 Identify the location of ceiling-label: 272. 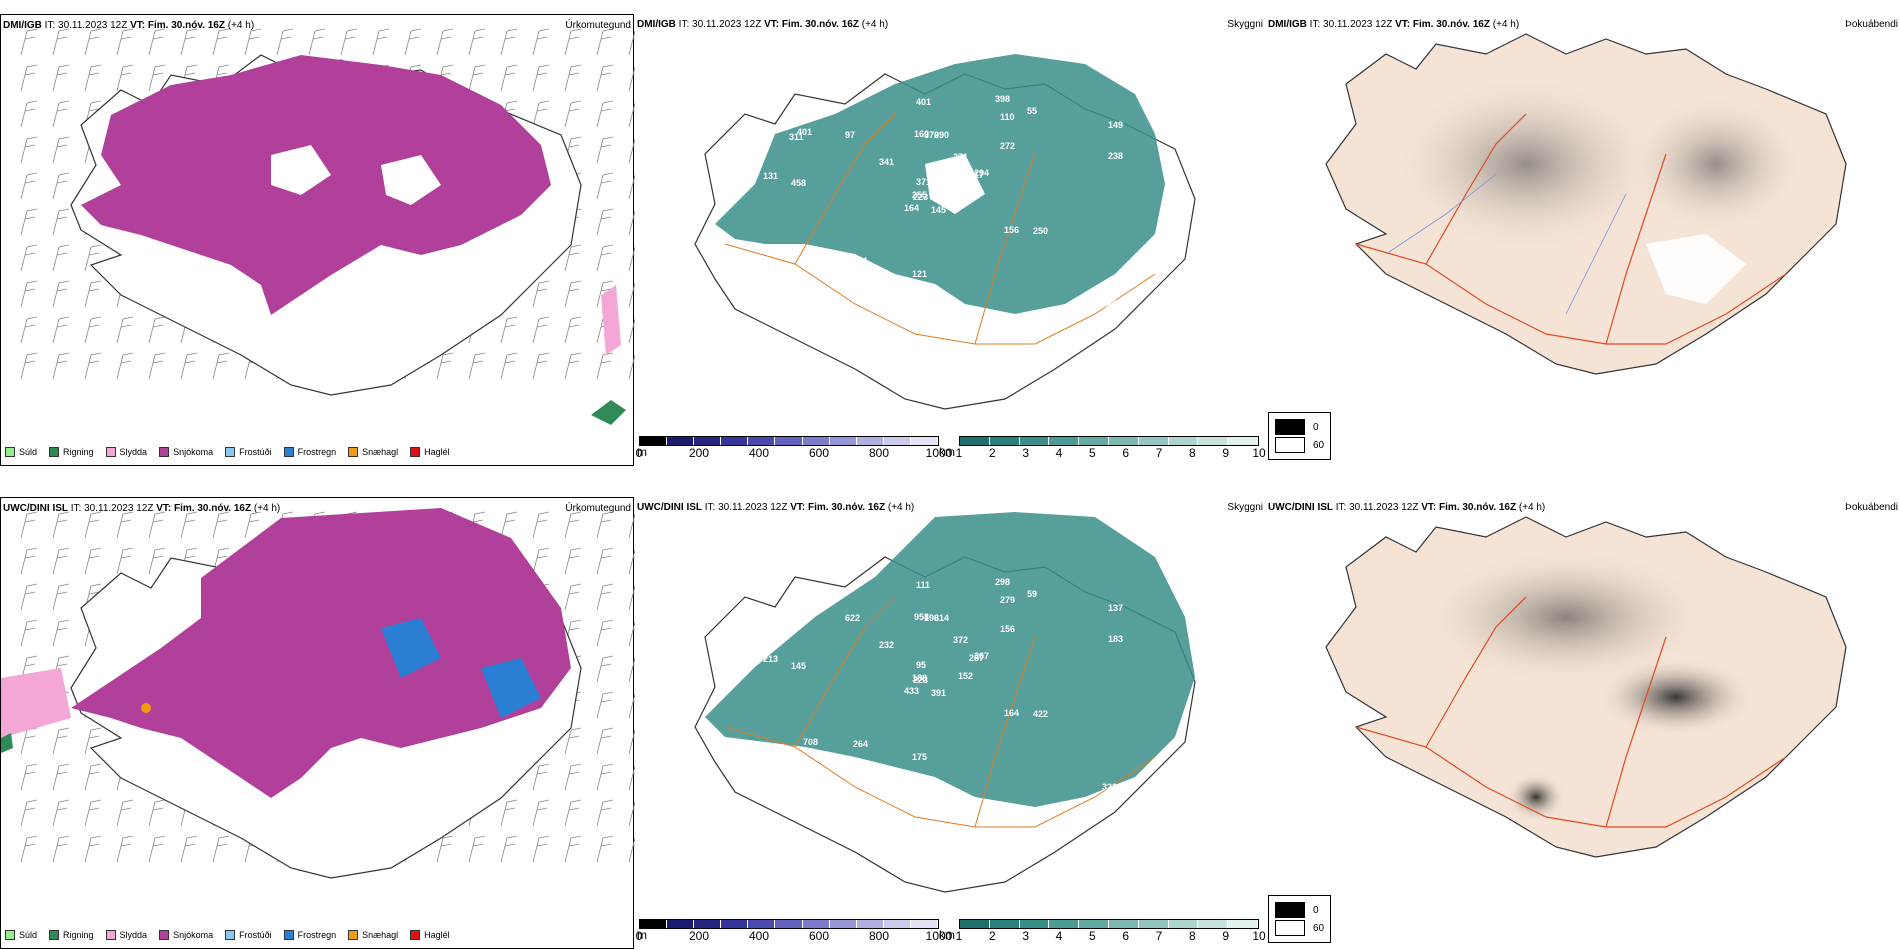
(1007, 146).